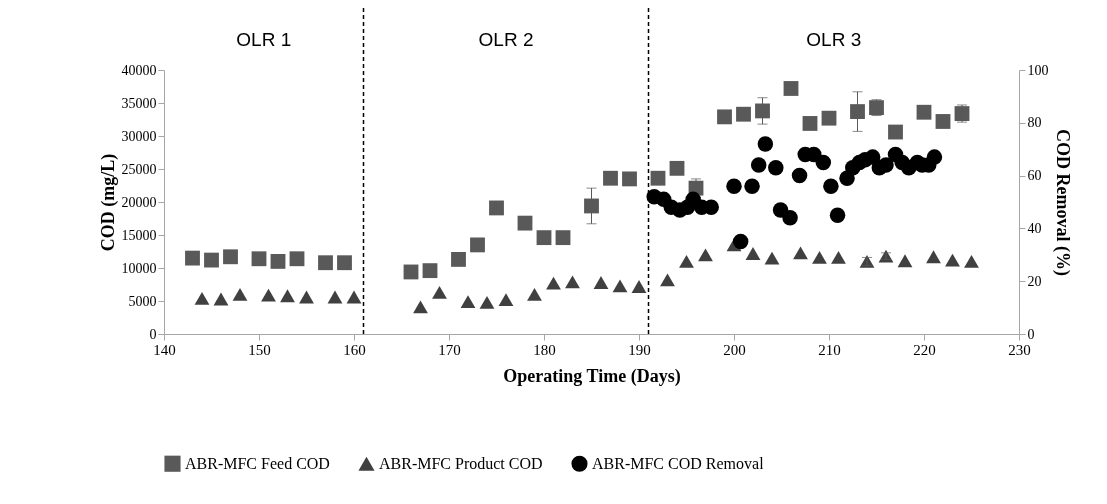 Image resolution: width=1107 pixels, height=504 pixels. What do you see at coordinates (506, 39) in the screenshot?
I see `text: OLR 2` at bounding box center [506, 39].